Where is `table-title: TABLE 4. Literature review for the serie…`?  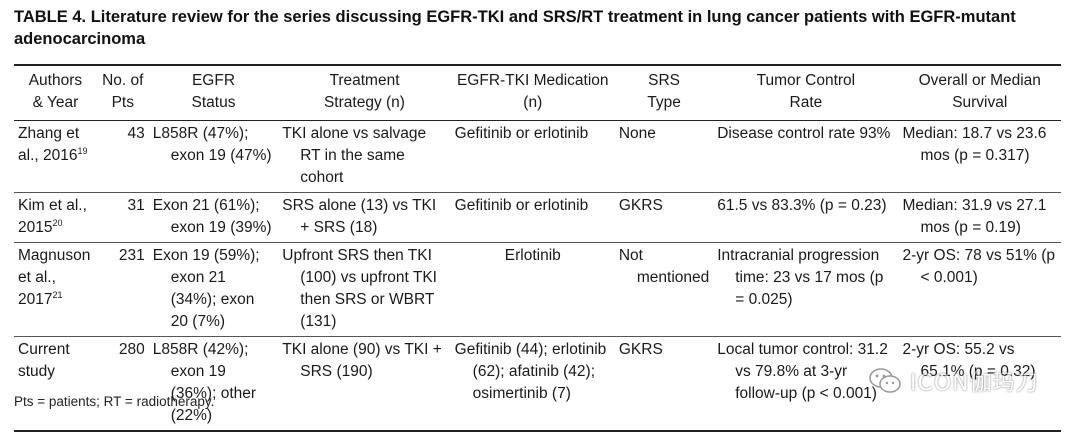 table-title: TABLE 4. Literature review for the serie… is located at coordinates (515, 28).